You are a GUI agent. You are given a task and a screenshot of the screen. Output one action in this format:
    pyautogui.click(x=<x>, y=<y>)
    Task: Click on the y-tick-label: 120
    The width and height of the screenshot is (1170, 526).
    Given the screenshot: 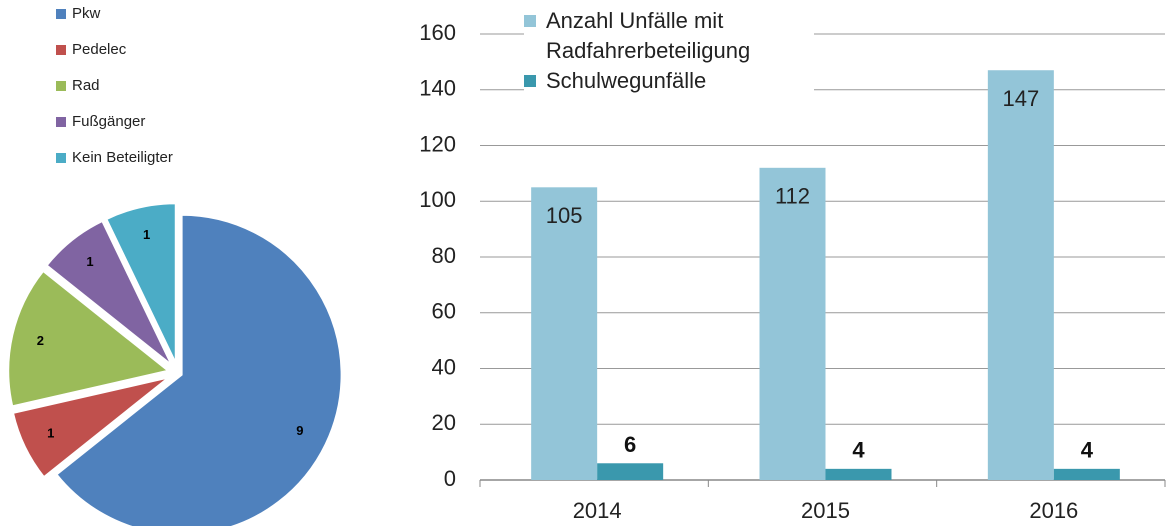 What is the action you would take?
    pyautogui.click(x=437, y=143)
    